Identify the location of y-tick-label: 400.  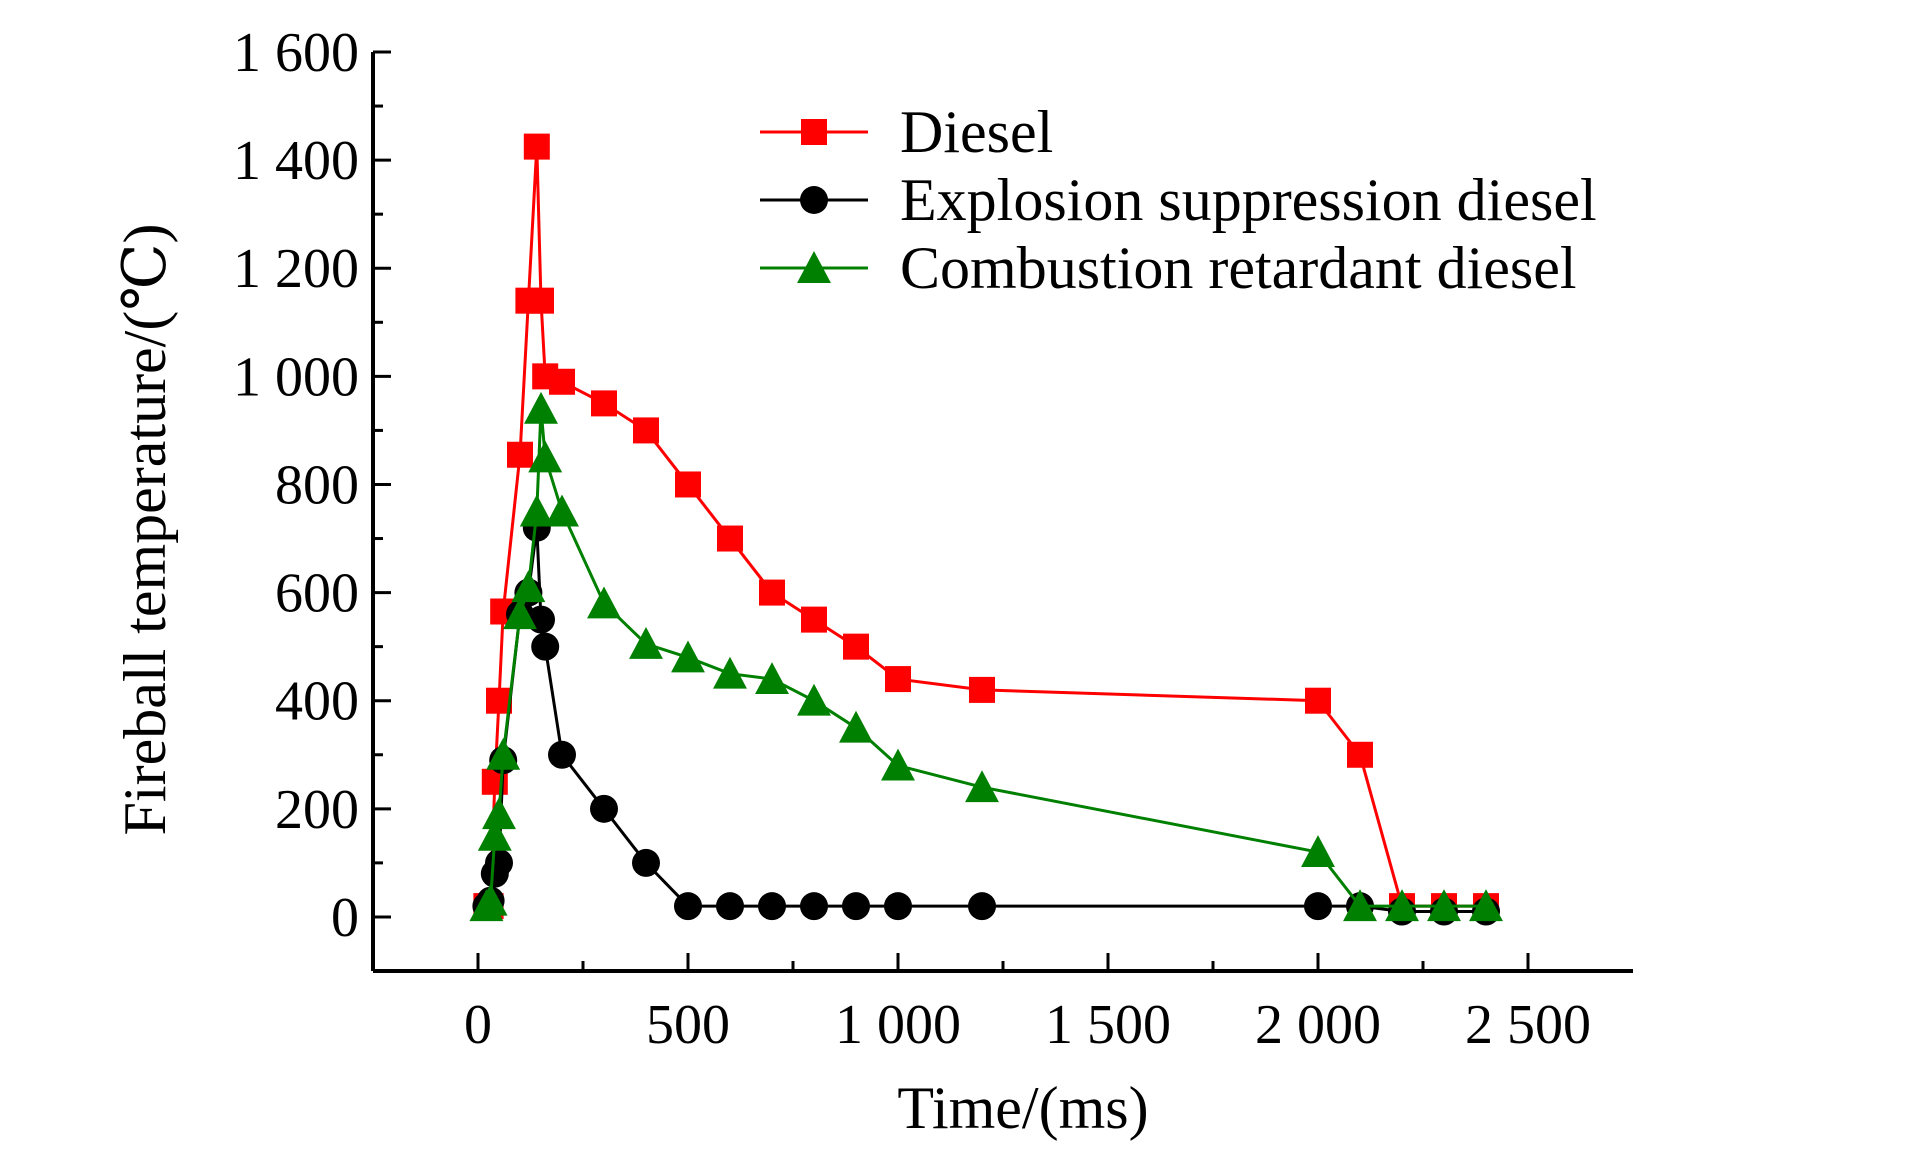
(317, 702).